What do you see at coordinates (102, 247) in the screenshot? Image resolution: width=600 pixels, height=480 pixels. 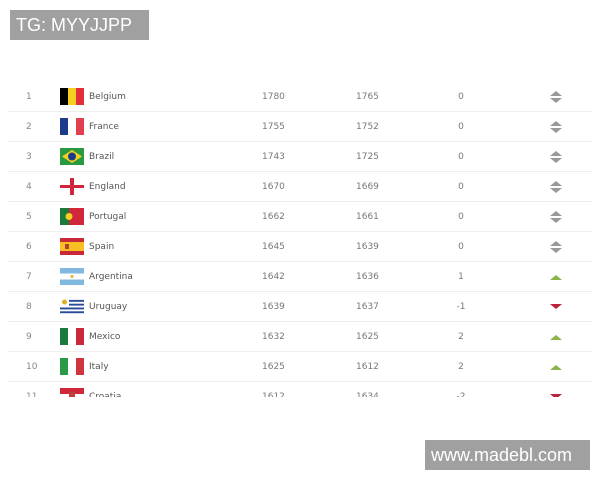 I see `team-name: Spain` at bounding box center [102, 247].